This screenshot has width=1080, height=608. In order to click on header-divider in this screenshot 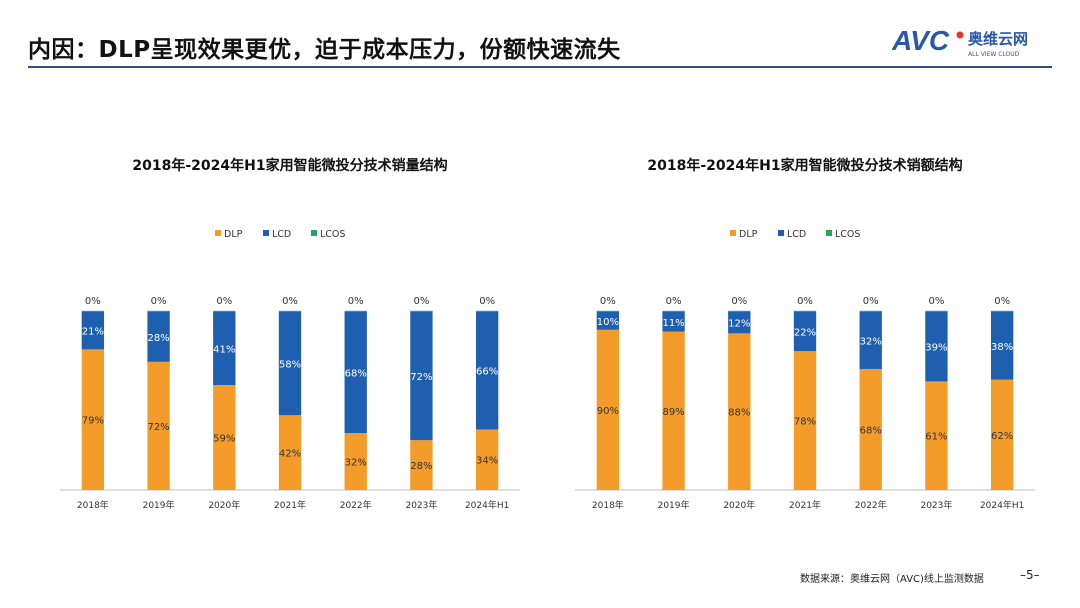, I will do `click(540, 67)`.